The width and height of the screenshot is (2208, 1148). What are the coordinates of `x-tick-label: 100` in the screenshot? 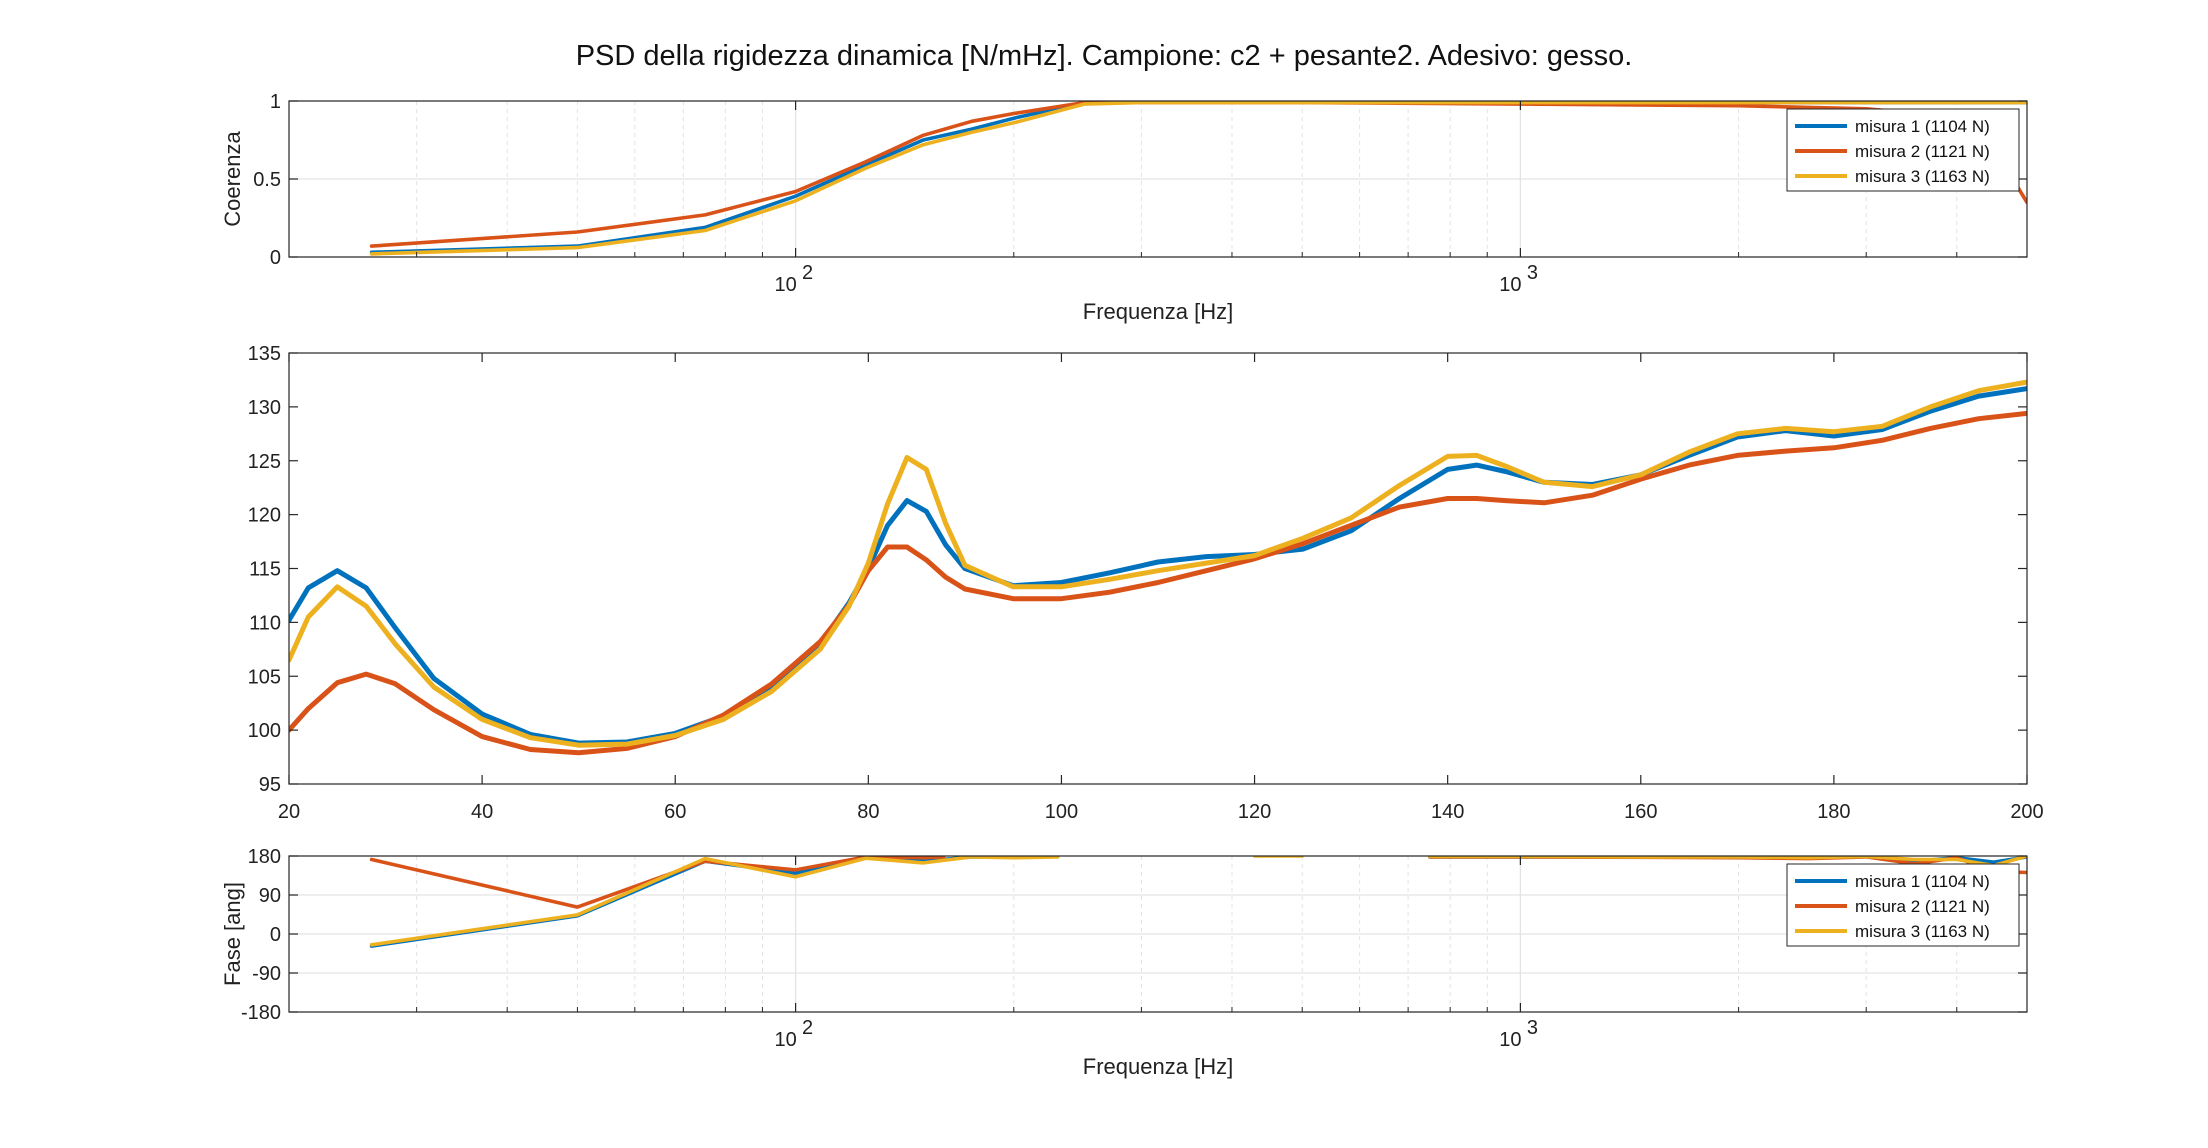 It's located at (1061, 812).